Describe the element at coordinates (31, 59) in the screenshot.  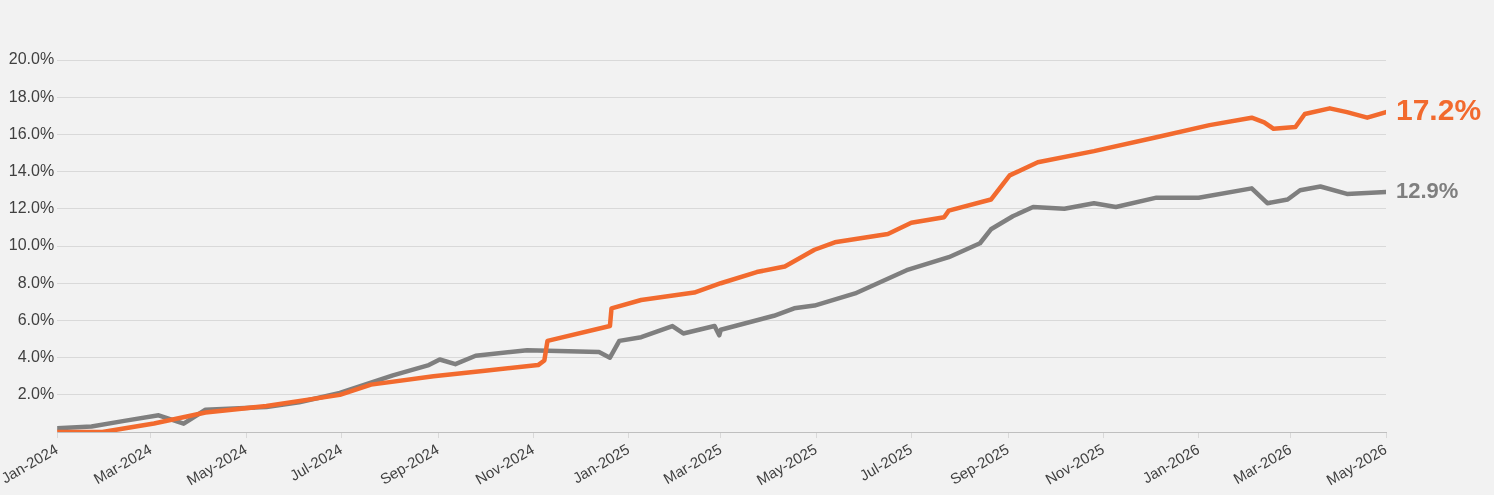
I see `y-tick-label: 20.0%` at that location.